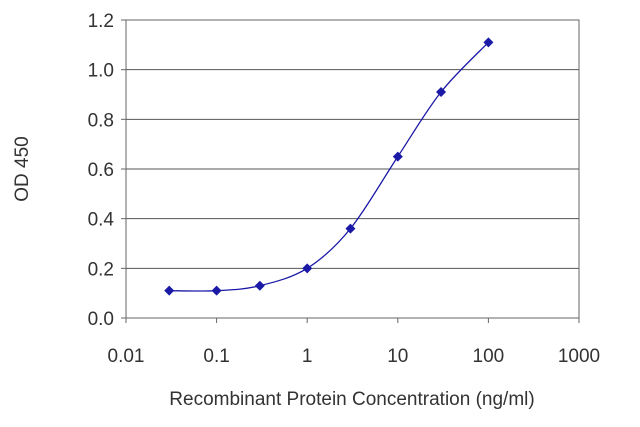  Describe the element at coordinates (579, 356) in the screenshot. I see `x-tick-label: 1000` at that location.